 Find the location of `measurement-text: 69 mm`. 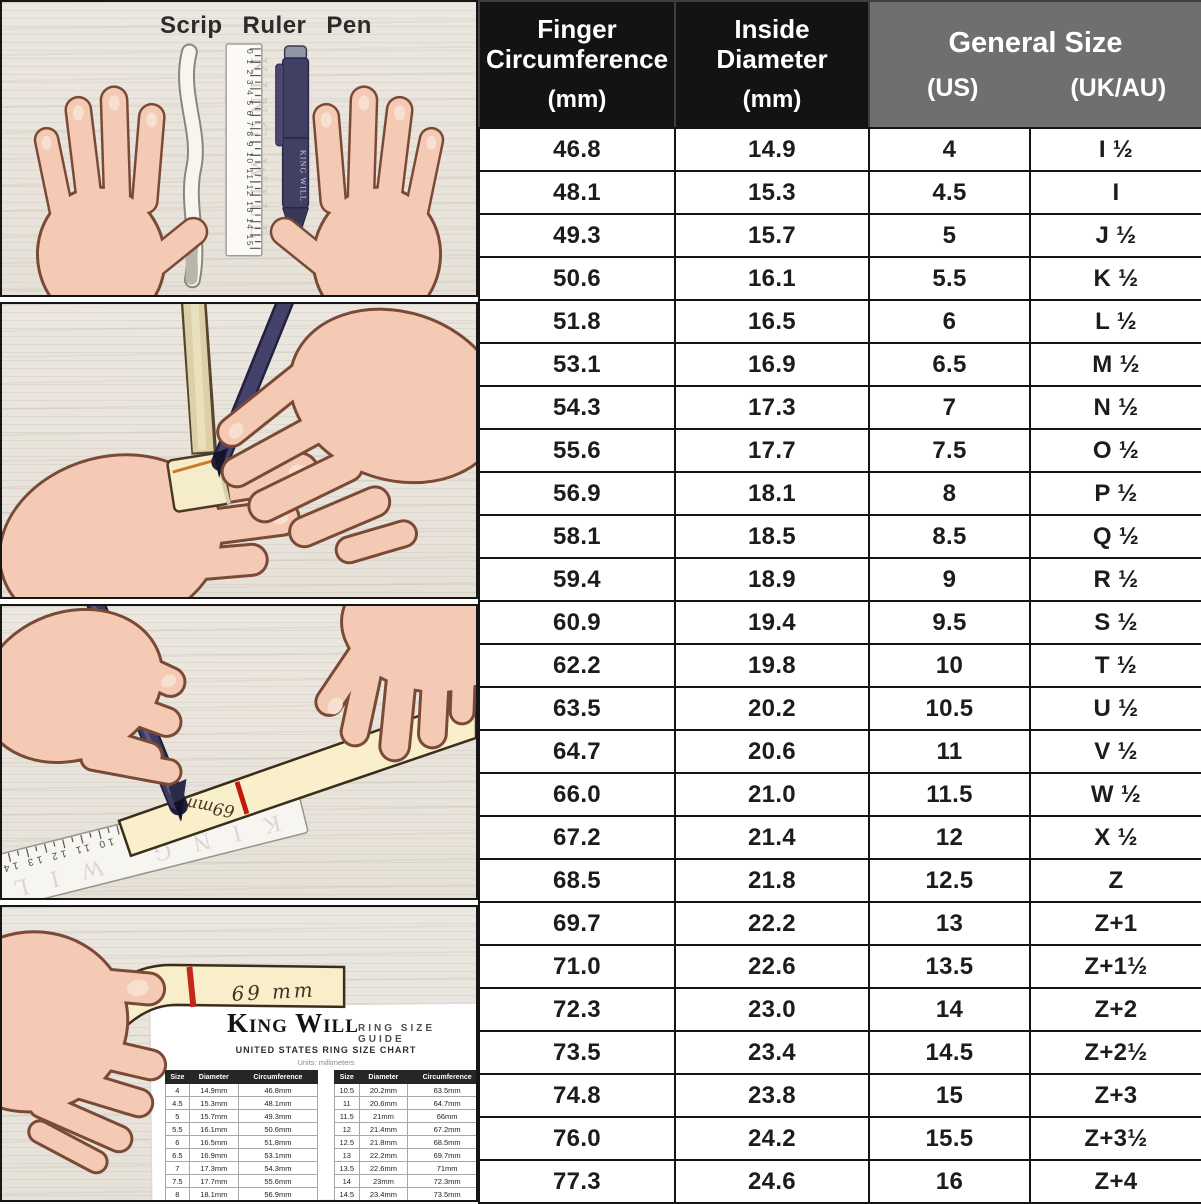

measurement-text: 69 mm is located at coordinates (273, 992).